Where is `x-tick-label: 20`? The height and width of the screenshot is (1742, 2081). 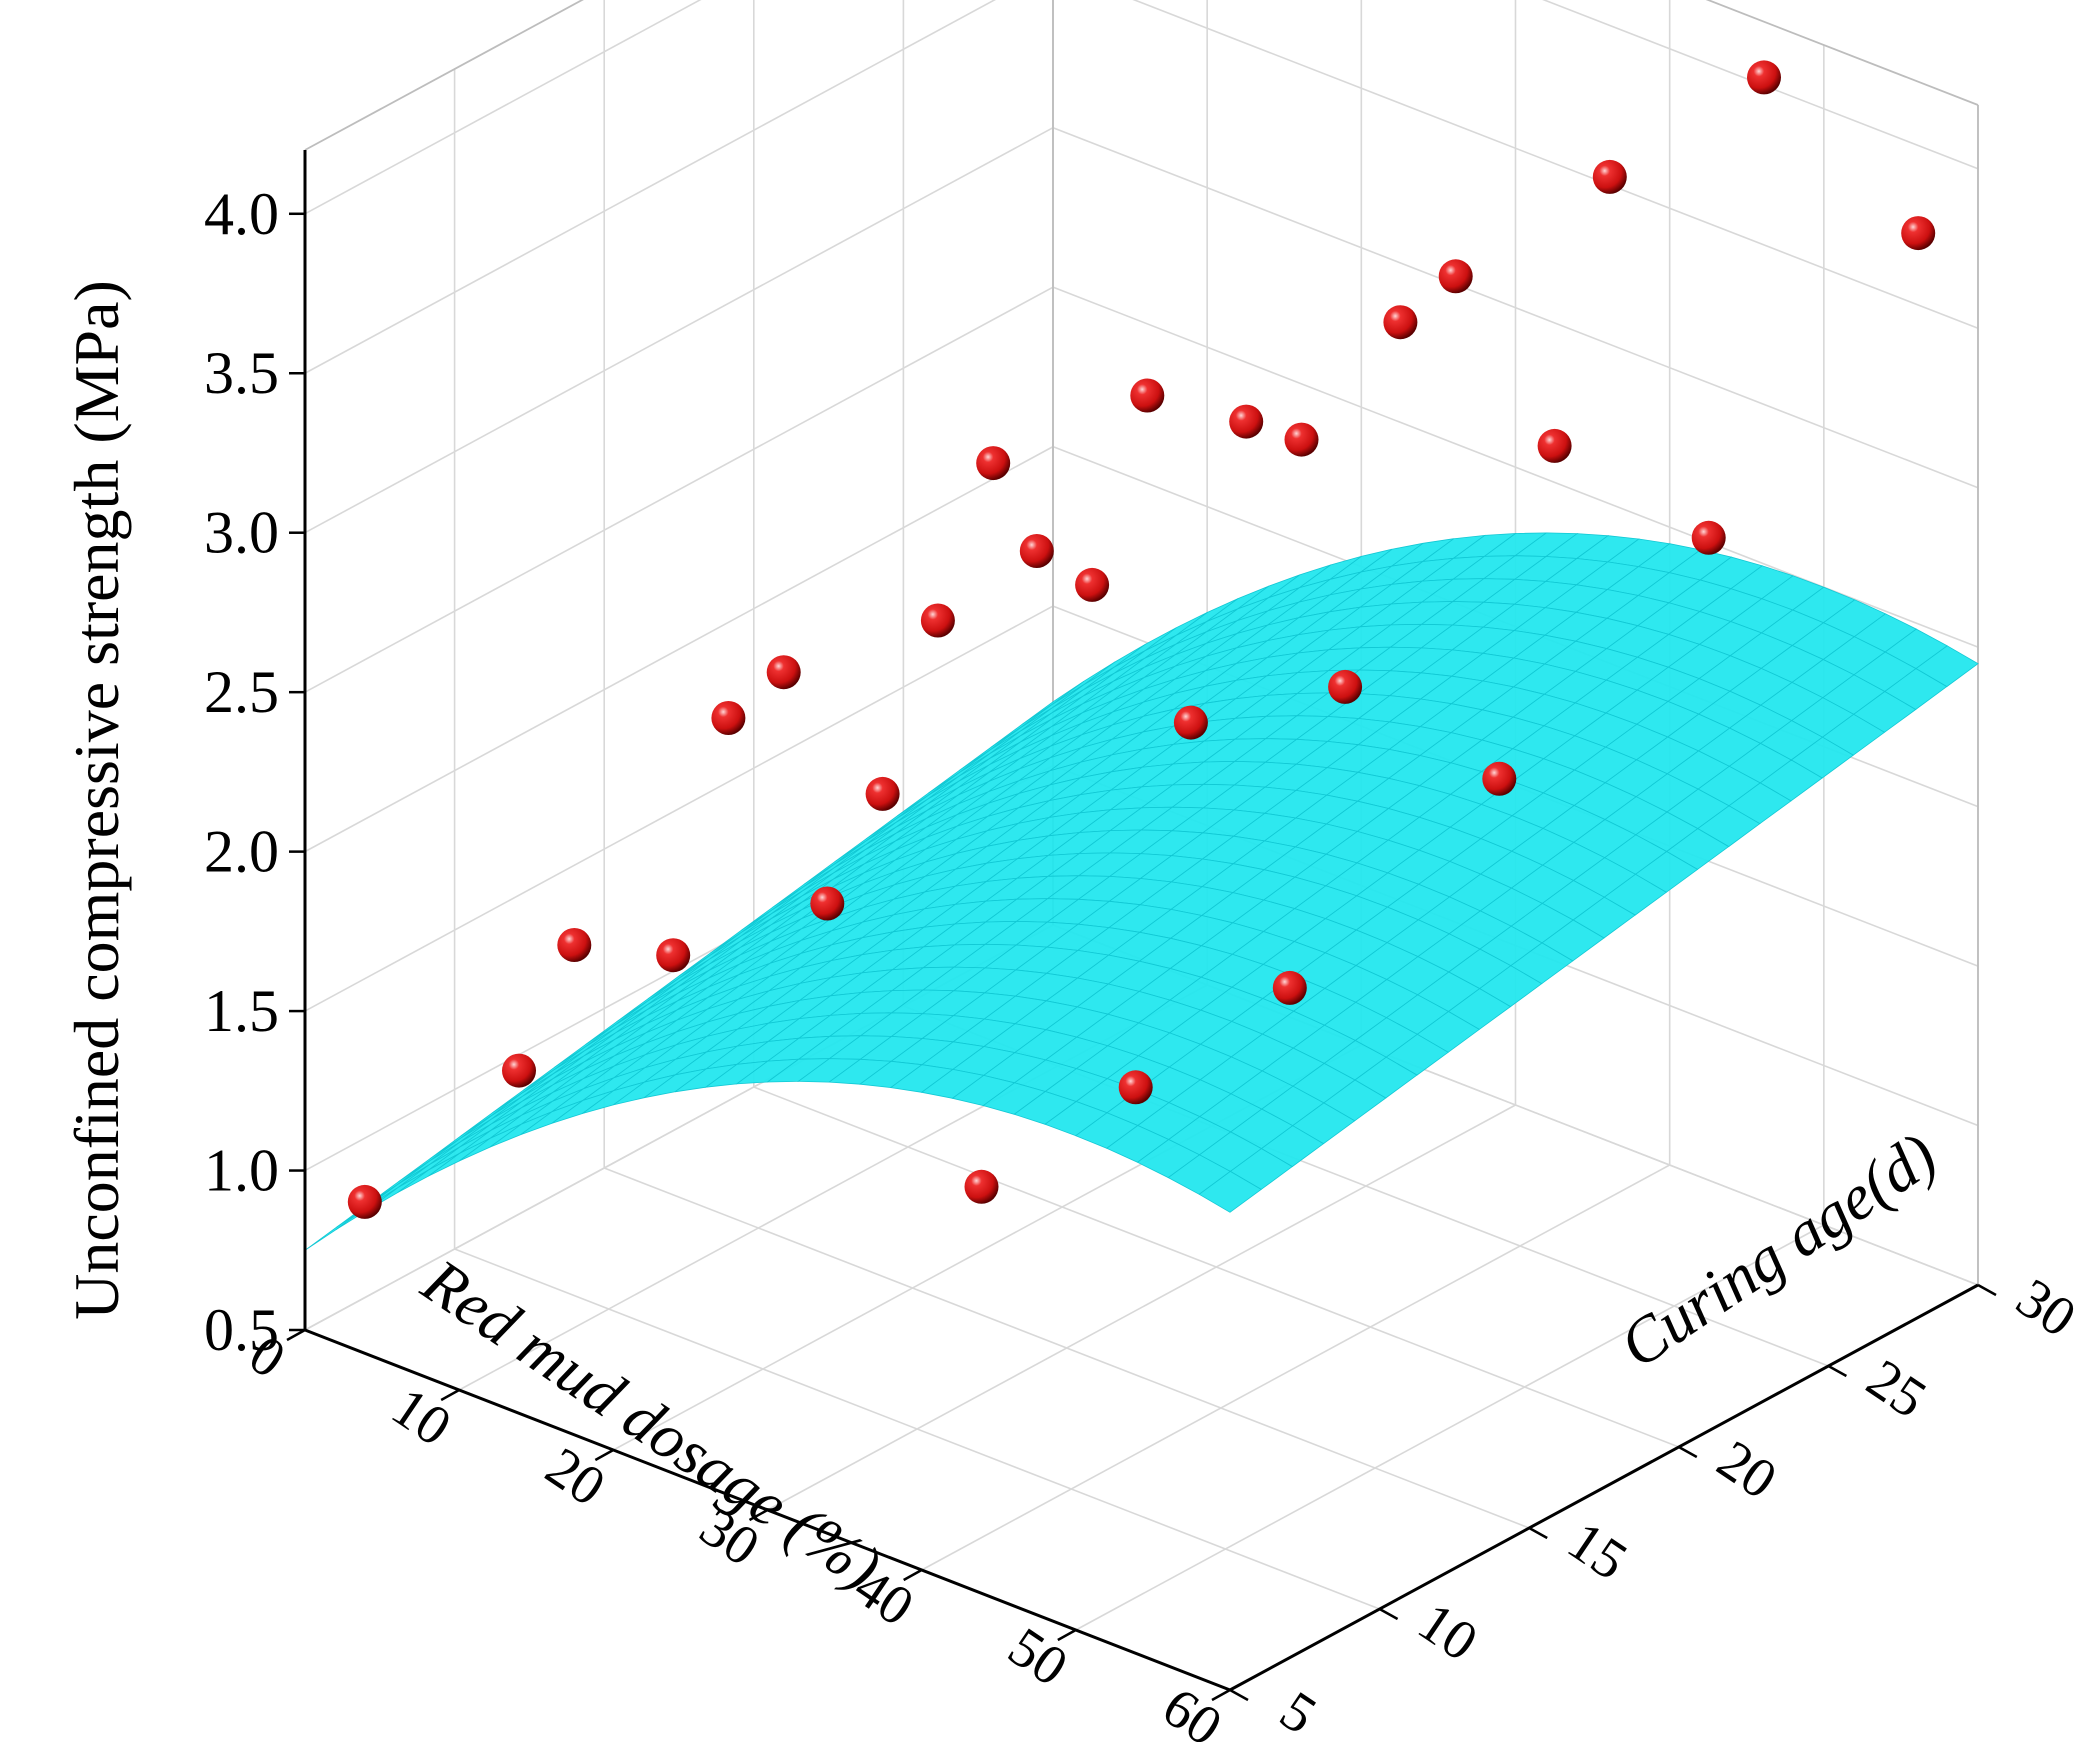
x-tick-label: 20 is located at coordinates (575, 1477).